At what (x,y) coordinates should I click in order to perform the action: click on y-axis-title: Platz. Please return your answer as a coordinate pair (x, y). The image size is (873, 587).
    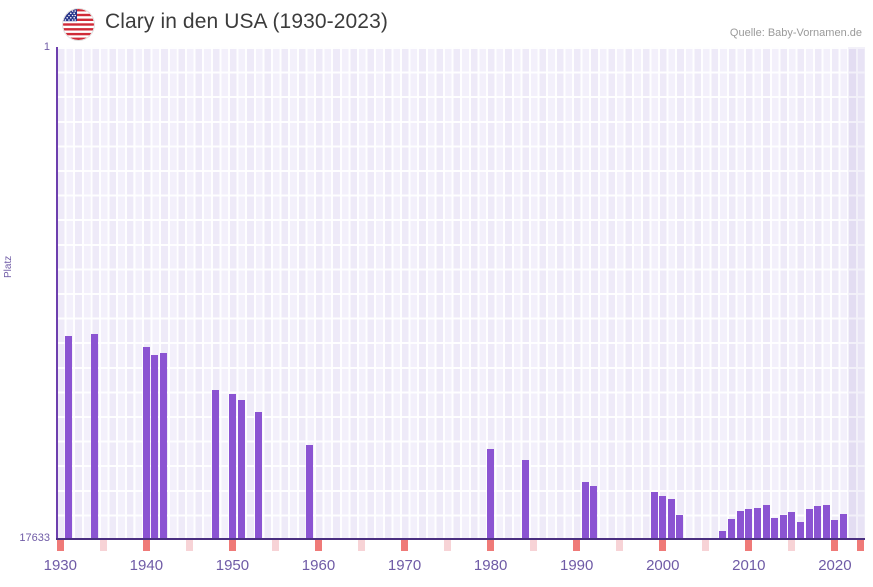
    Looking at the image, I should click on (8, 266).